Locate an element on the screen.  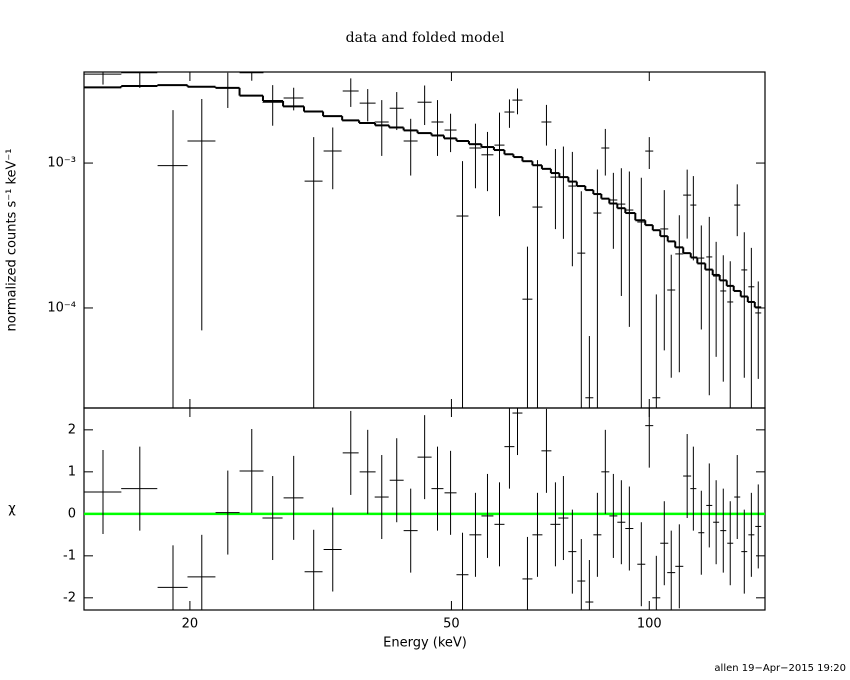
chart-title: data and folded model is located at coordinates (425, 38).